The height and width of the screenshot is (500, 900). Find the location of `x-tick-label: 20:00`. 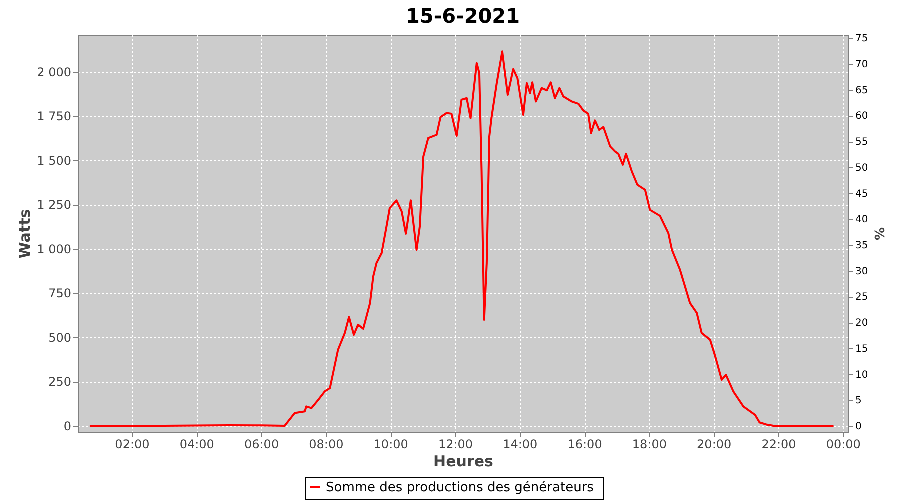

x-tick-label: 20:00 is located at coordinates (714, 445).